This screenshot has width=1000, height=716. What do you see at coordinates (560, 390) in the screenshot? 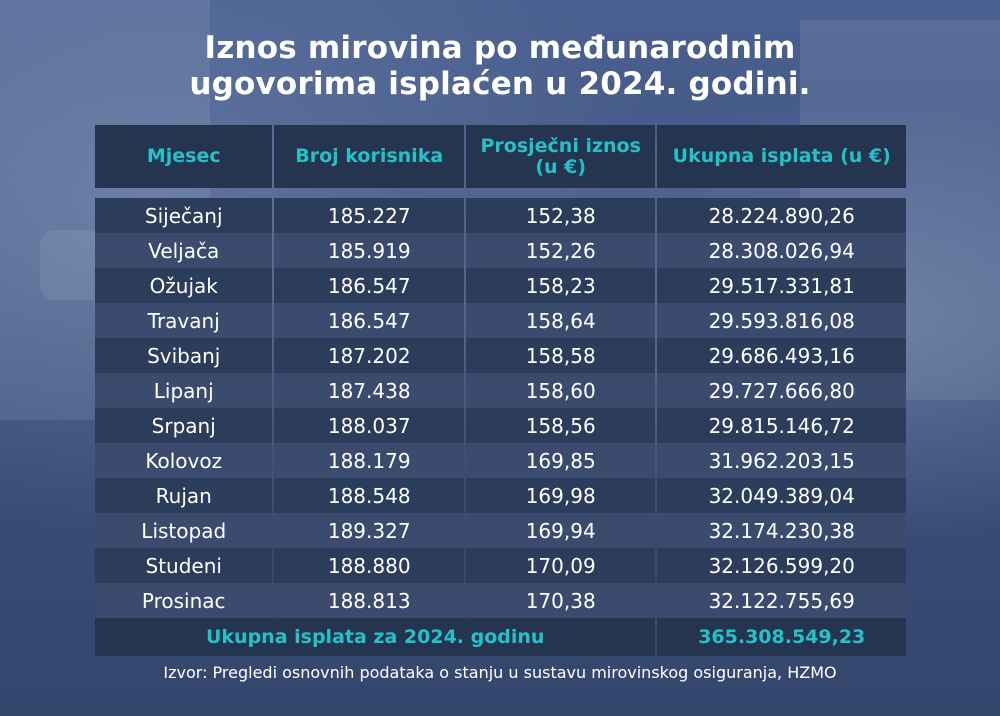
I see `table-cell: 158,60` at bounding box center [560, 390].